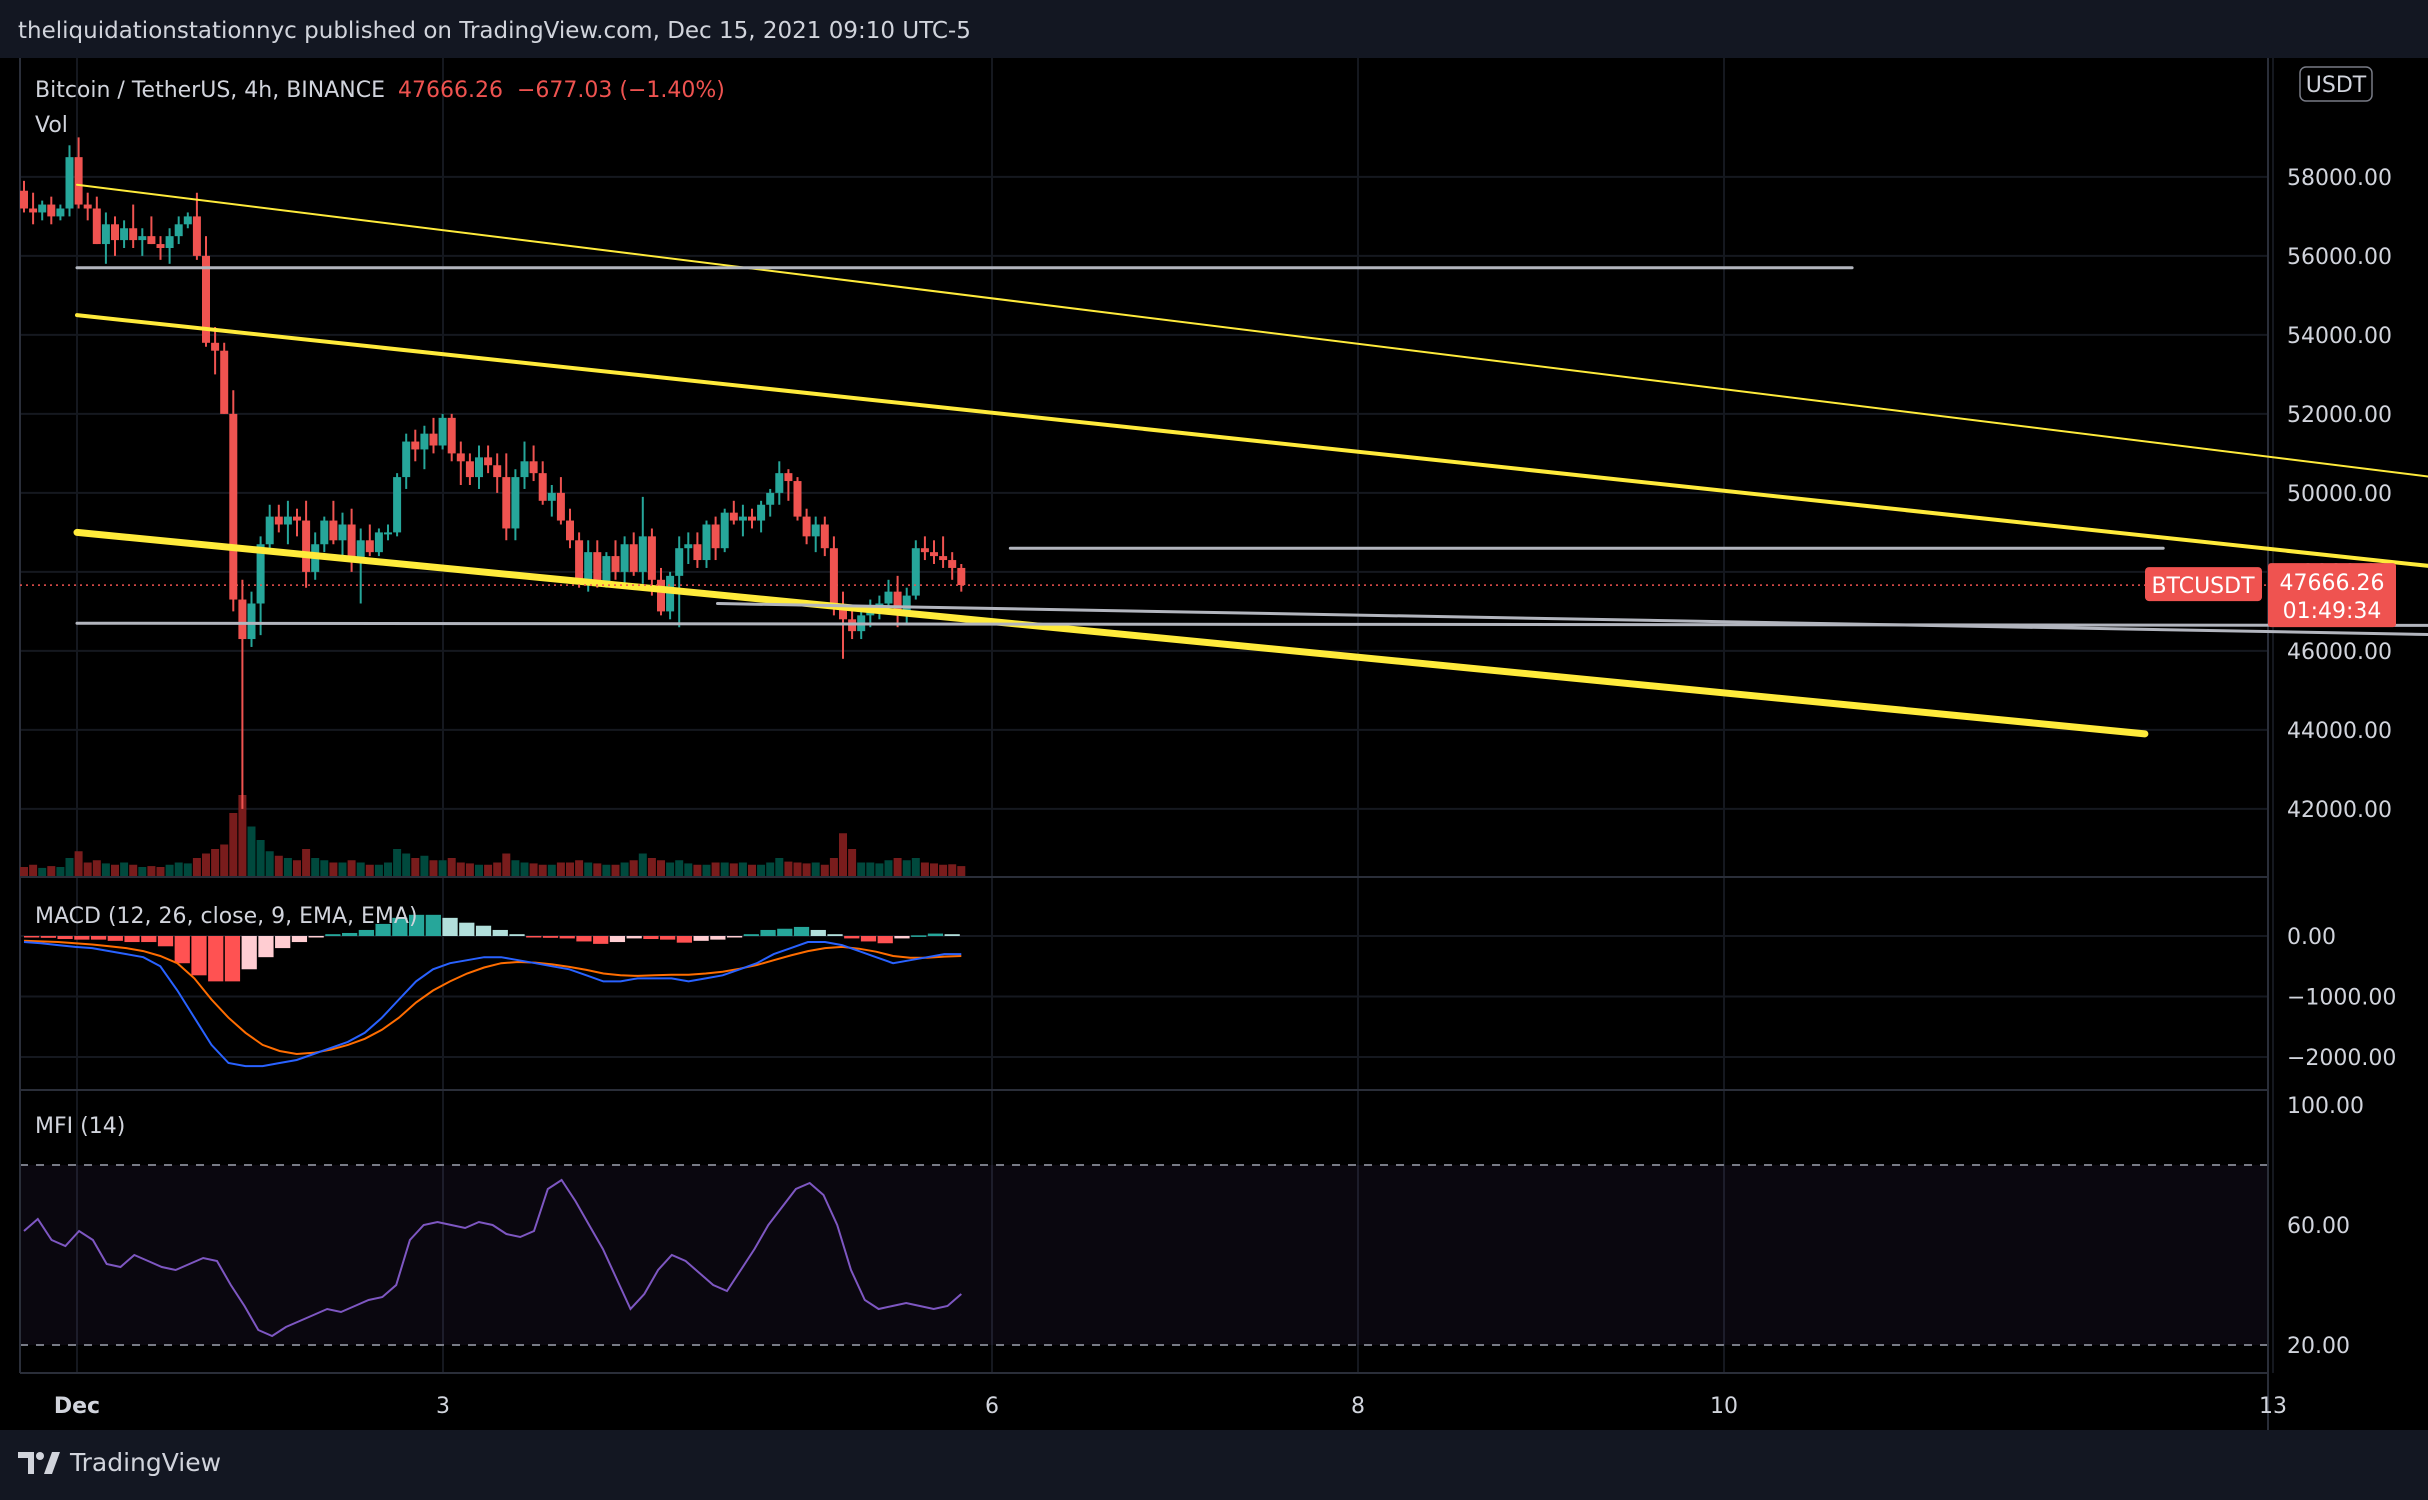 The height and width of the screenshot is (1500, 2428). I want to click on mfi-title: MFI (14), so click(80, 1126).